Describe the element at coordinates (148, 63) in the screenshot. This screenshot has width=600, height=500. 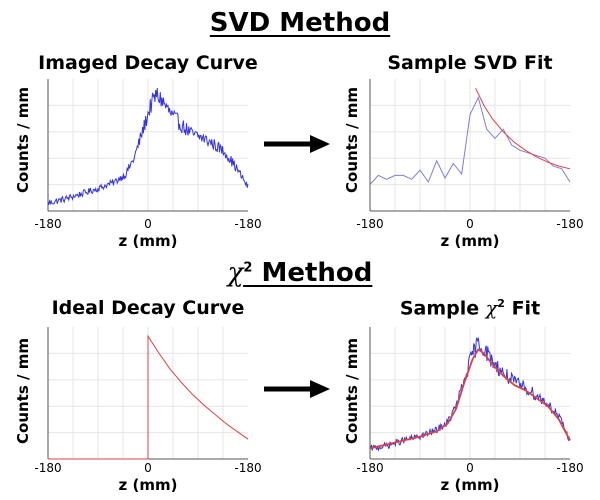
I see `chart-title-imaged: Imaged Decay Curve` at that location.